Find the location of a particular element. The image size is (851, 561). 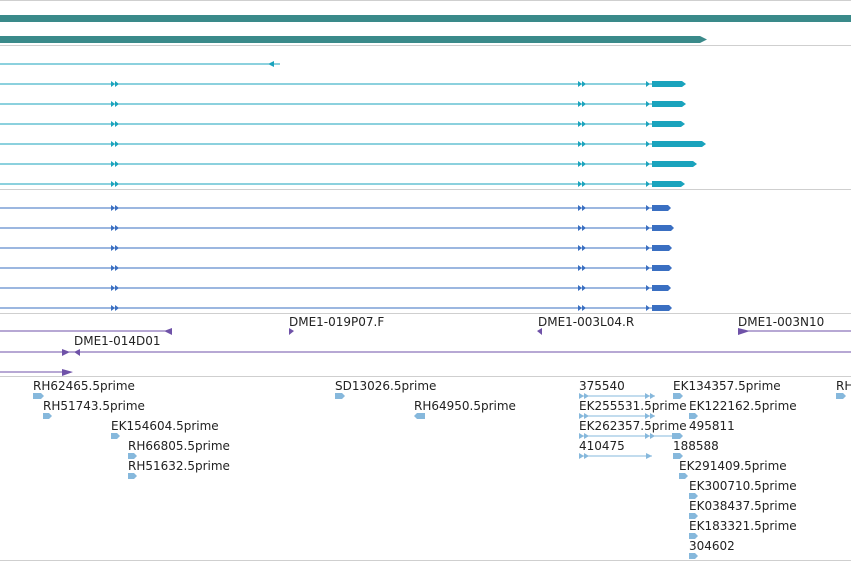

est-label: 410475 is located at coordinates (602, 446).